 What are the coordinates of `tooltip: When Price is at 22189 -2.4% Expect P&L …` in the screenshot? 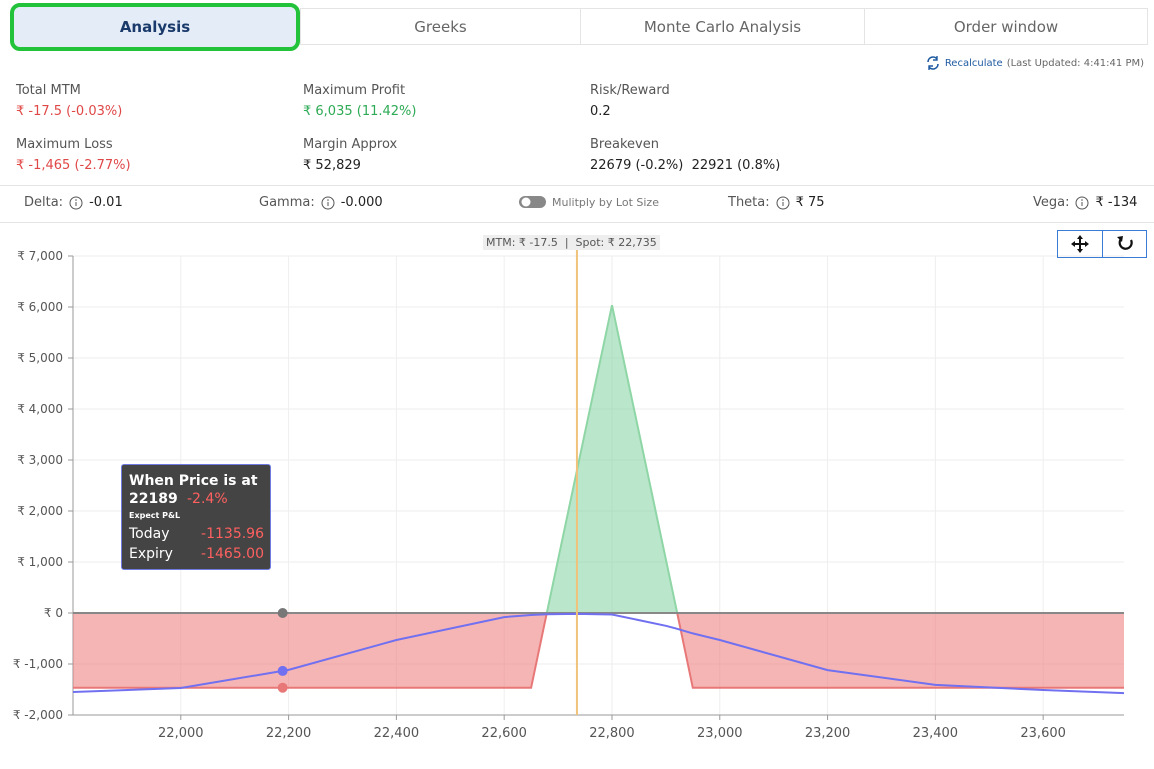 It's located at (196, 517).